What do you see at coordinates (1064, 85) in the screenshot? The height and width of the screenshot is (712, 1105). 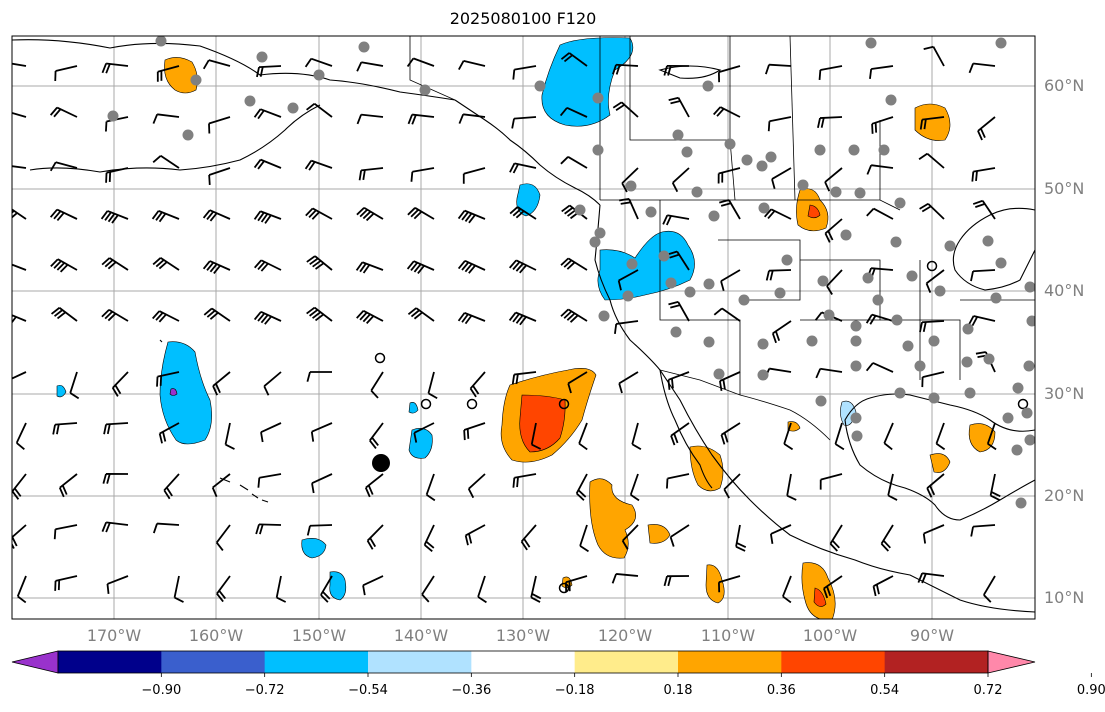 I see `latitude-label: 60°N` at bounding box center [1064, 85].